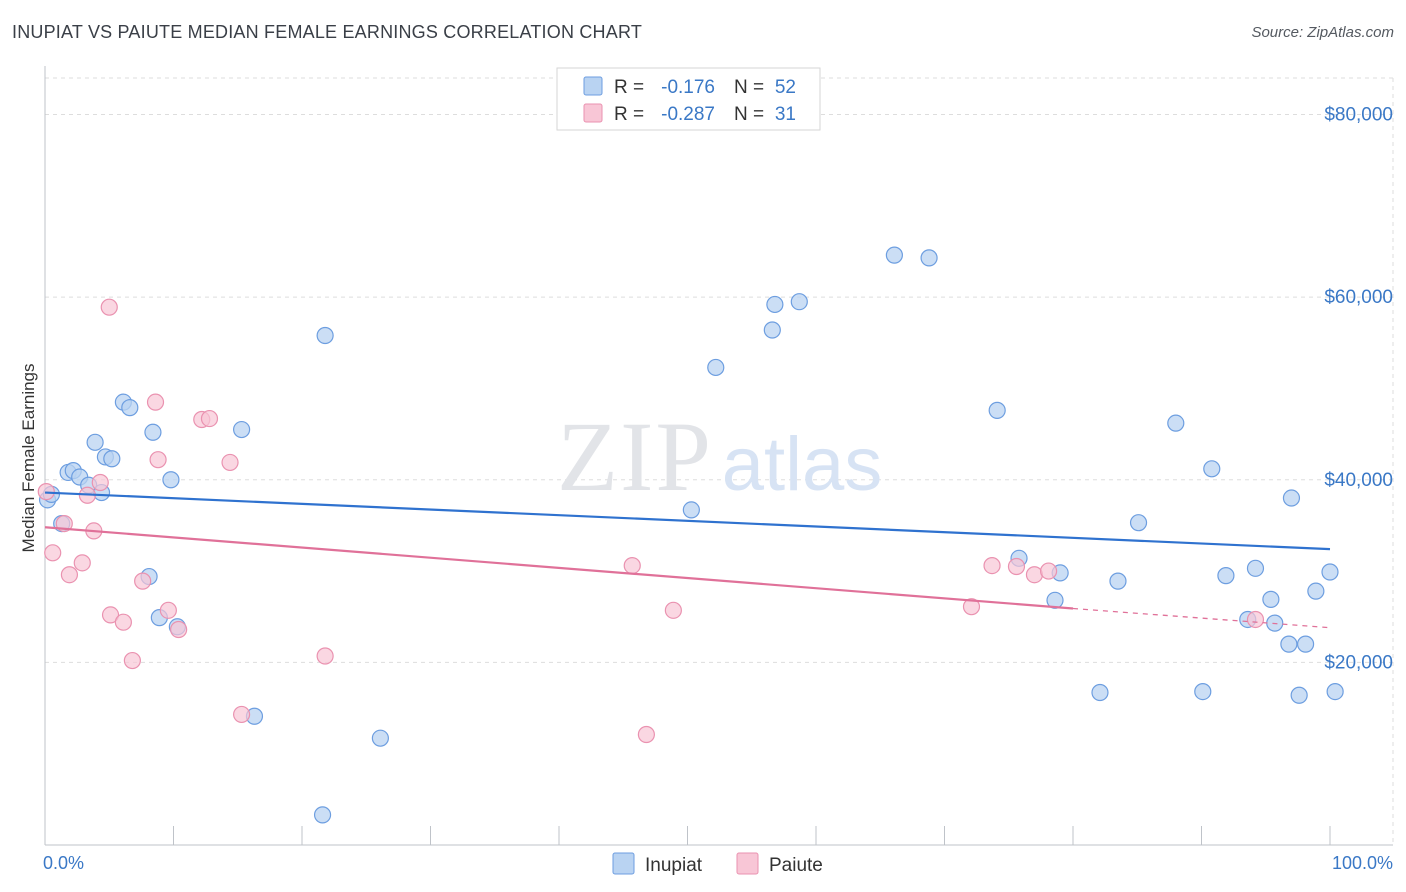 The width and height of the screenshot is (1406, 892). I want to click on inupiat-trend-line, so click(687, 521).